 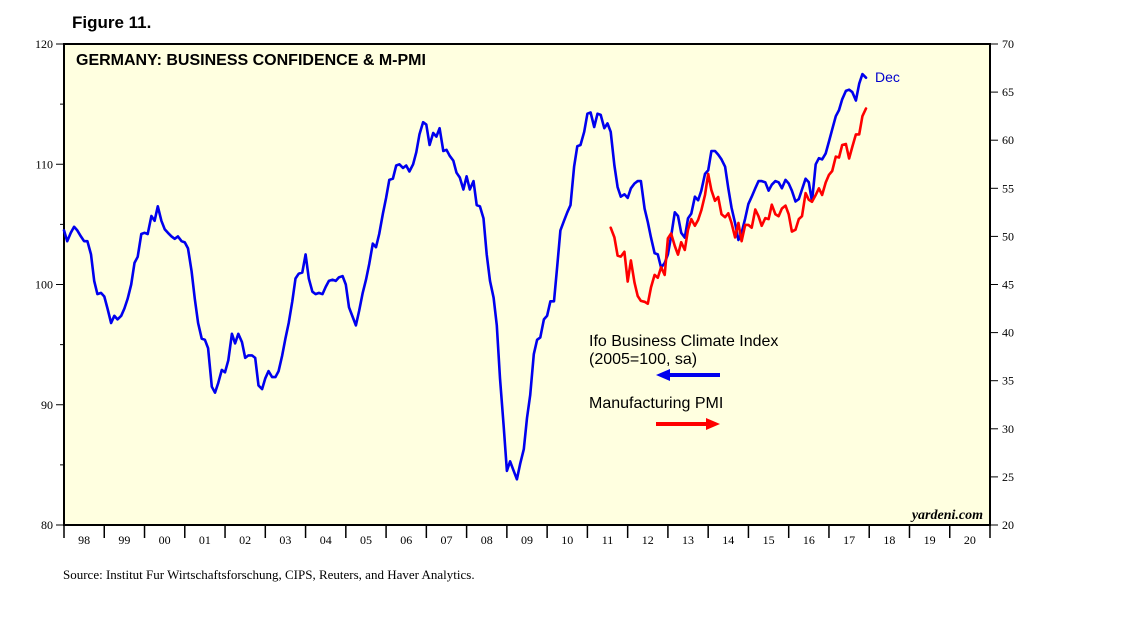 I want to click on x-tick-label: 18, so click(x=889, y=540).